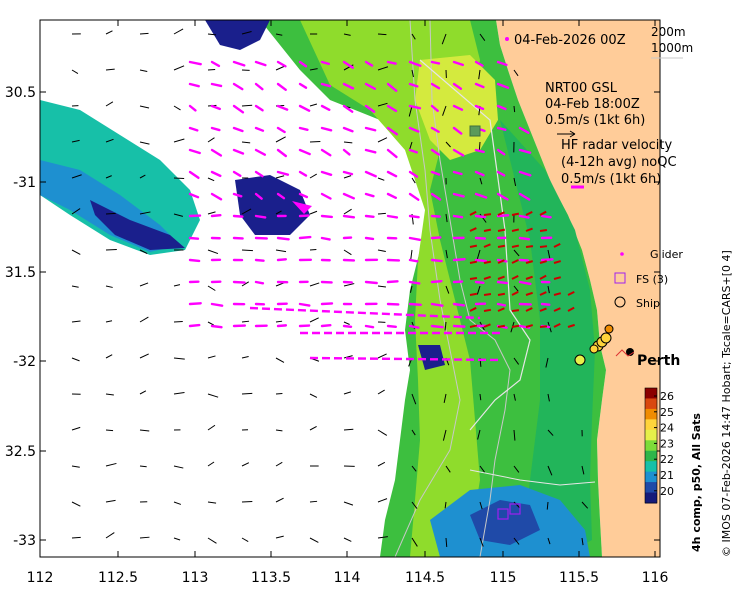 The image size is (740, 596). What do you see at coordinates (40, 578) in the screenshot?
I see `x-tick-label: 112` at bounding box center [40, 578].